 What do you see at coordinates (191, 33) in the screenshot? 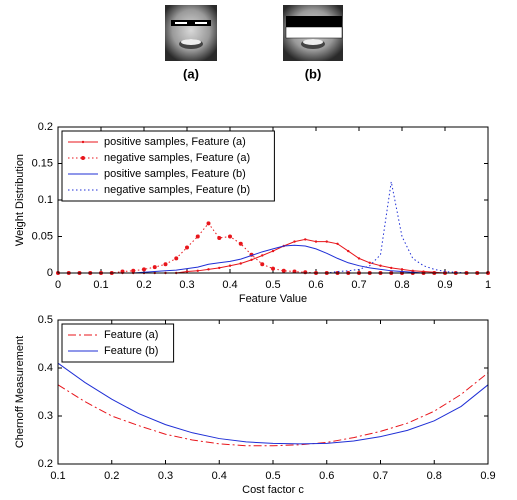
I see `face-a` at bounding box center [191, 33].